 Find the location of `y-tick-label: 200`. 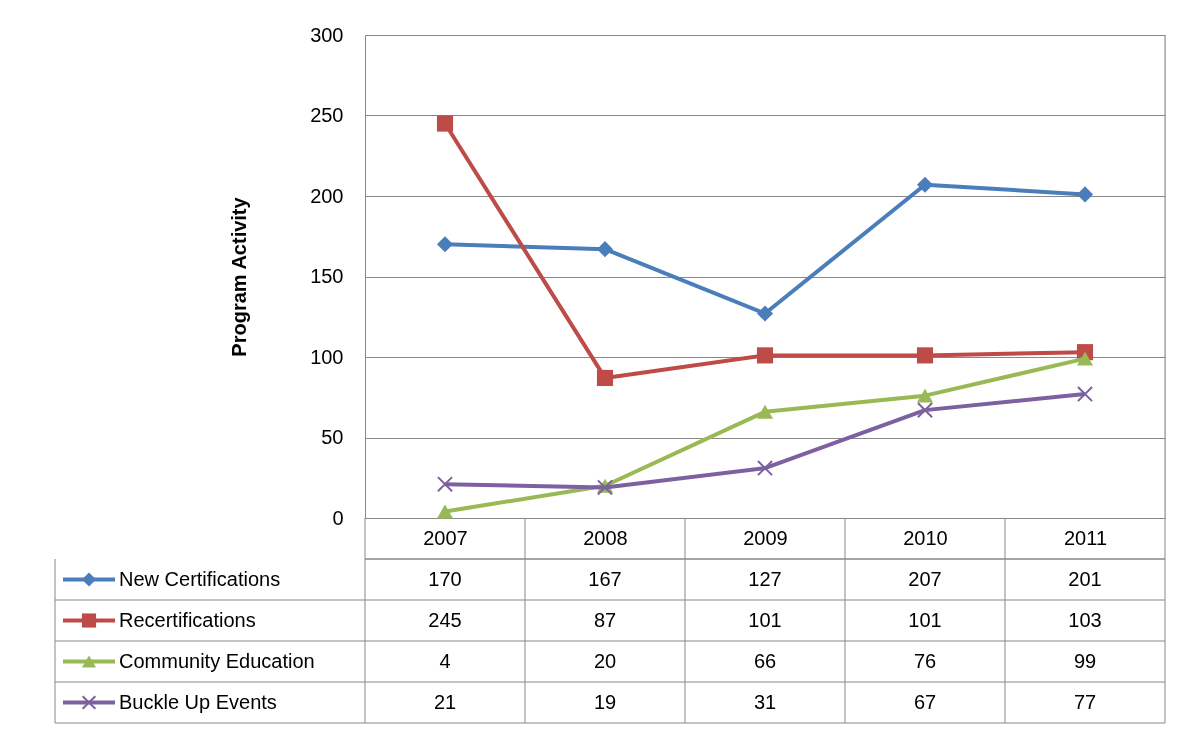

y-tick-label: 200 is located at coordinates (327, 195).